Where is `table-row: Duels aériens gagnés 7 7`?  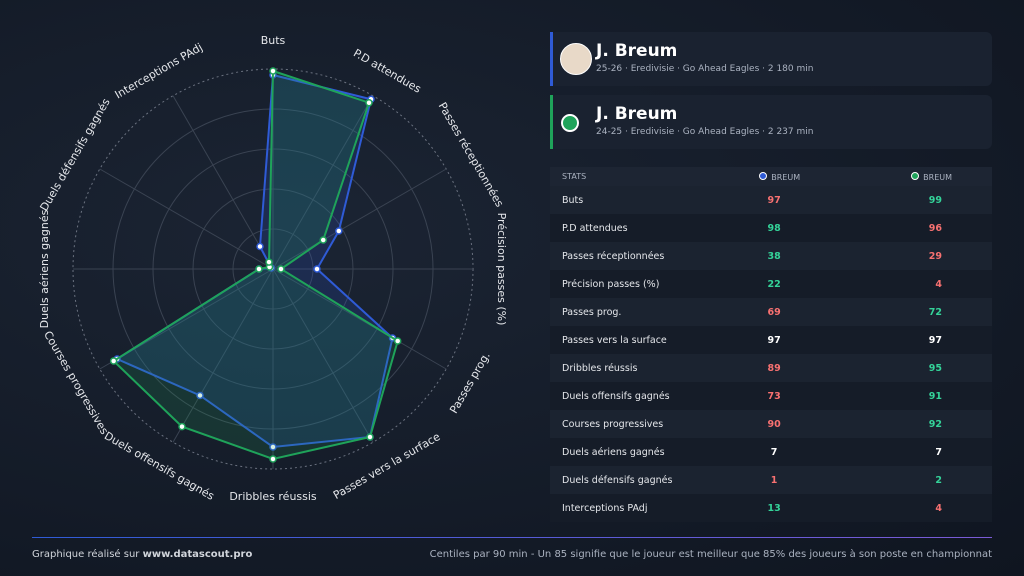 table-row: Duels aériens gagnés 7 7 is located at coordinates (771, 452).